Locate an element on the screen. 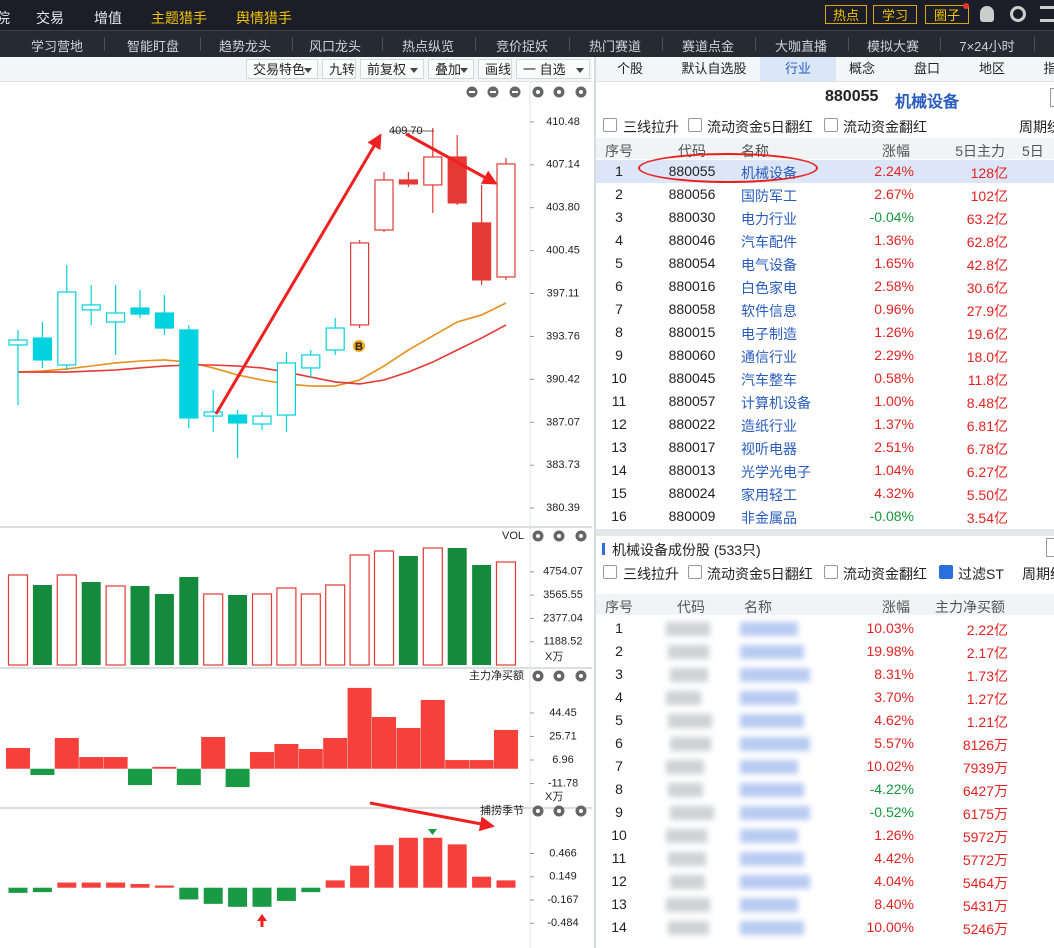  tab: 默认自选股 is located at coordinates (714, 68).